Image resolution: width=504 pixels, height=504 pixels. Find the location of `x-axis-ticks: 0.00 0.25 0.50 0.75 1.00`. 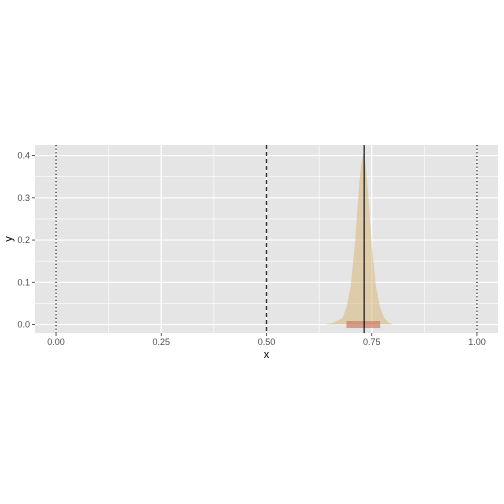

x-axis-ticks: 0.00 0.25 0.50 0.75 1.00 is located at coordinates (266, 340).